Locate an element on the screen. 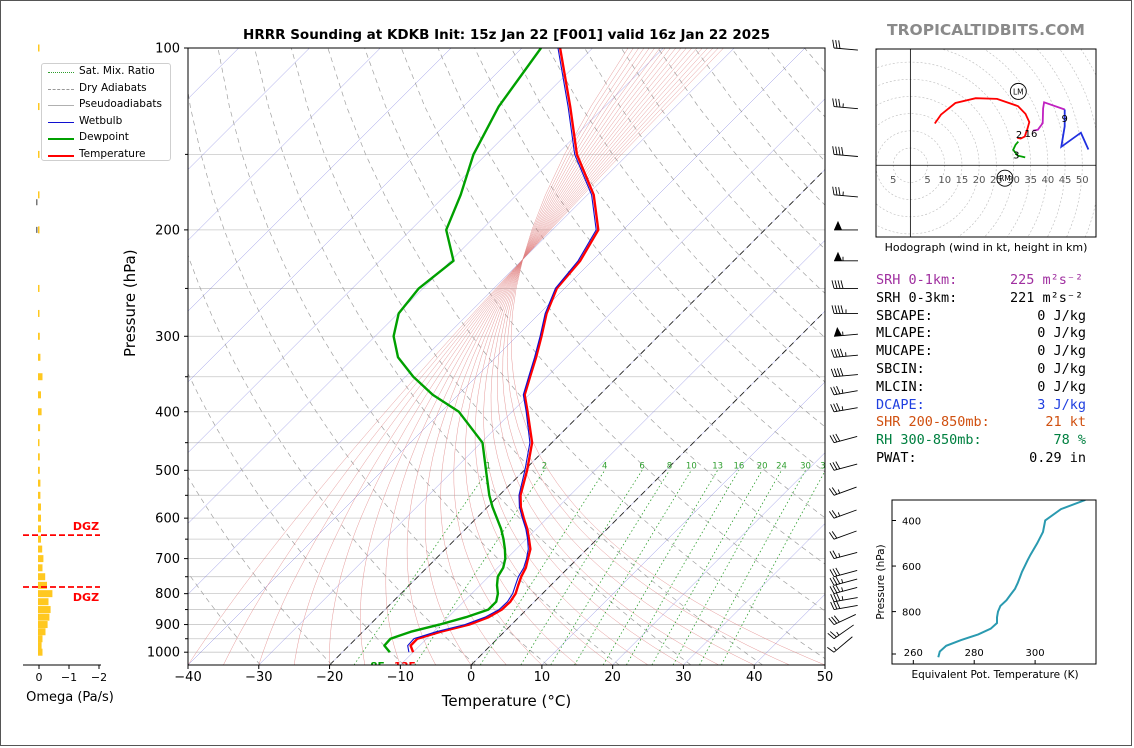  y-tick-label: 300 is located at coordinates (167, 337).